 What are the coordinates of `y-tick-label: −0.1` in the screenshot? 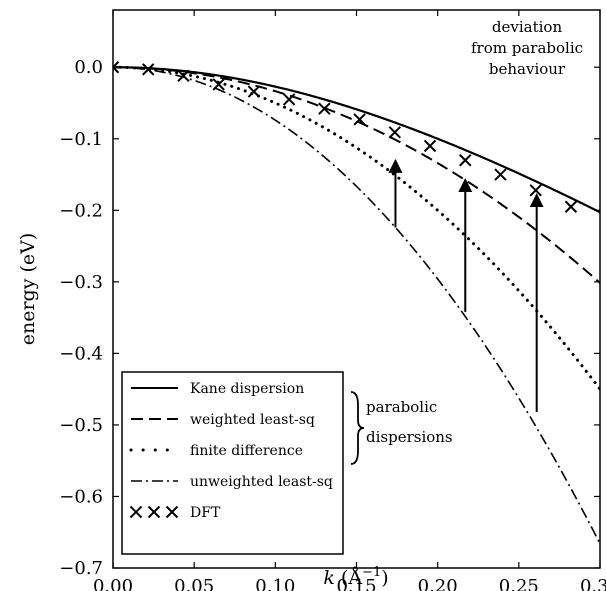 It's located at (81, 139).